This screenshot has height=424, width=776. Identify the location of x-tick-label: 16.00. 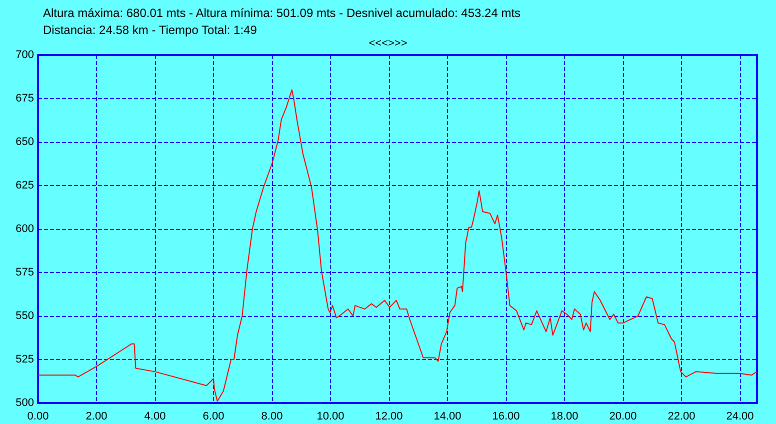
(506, 416).